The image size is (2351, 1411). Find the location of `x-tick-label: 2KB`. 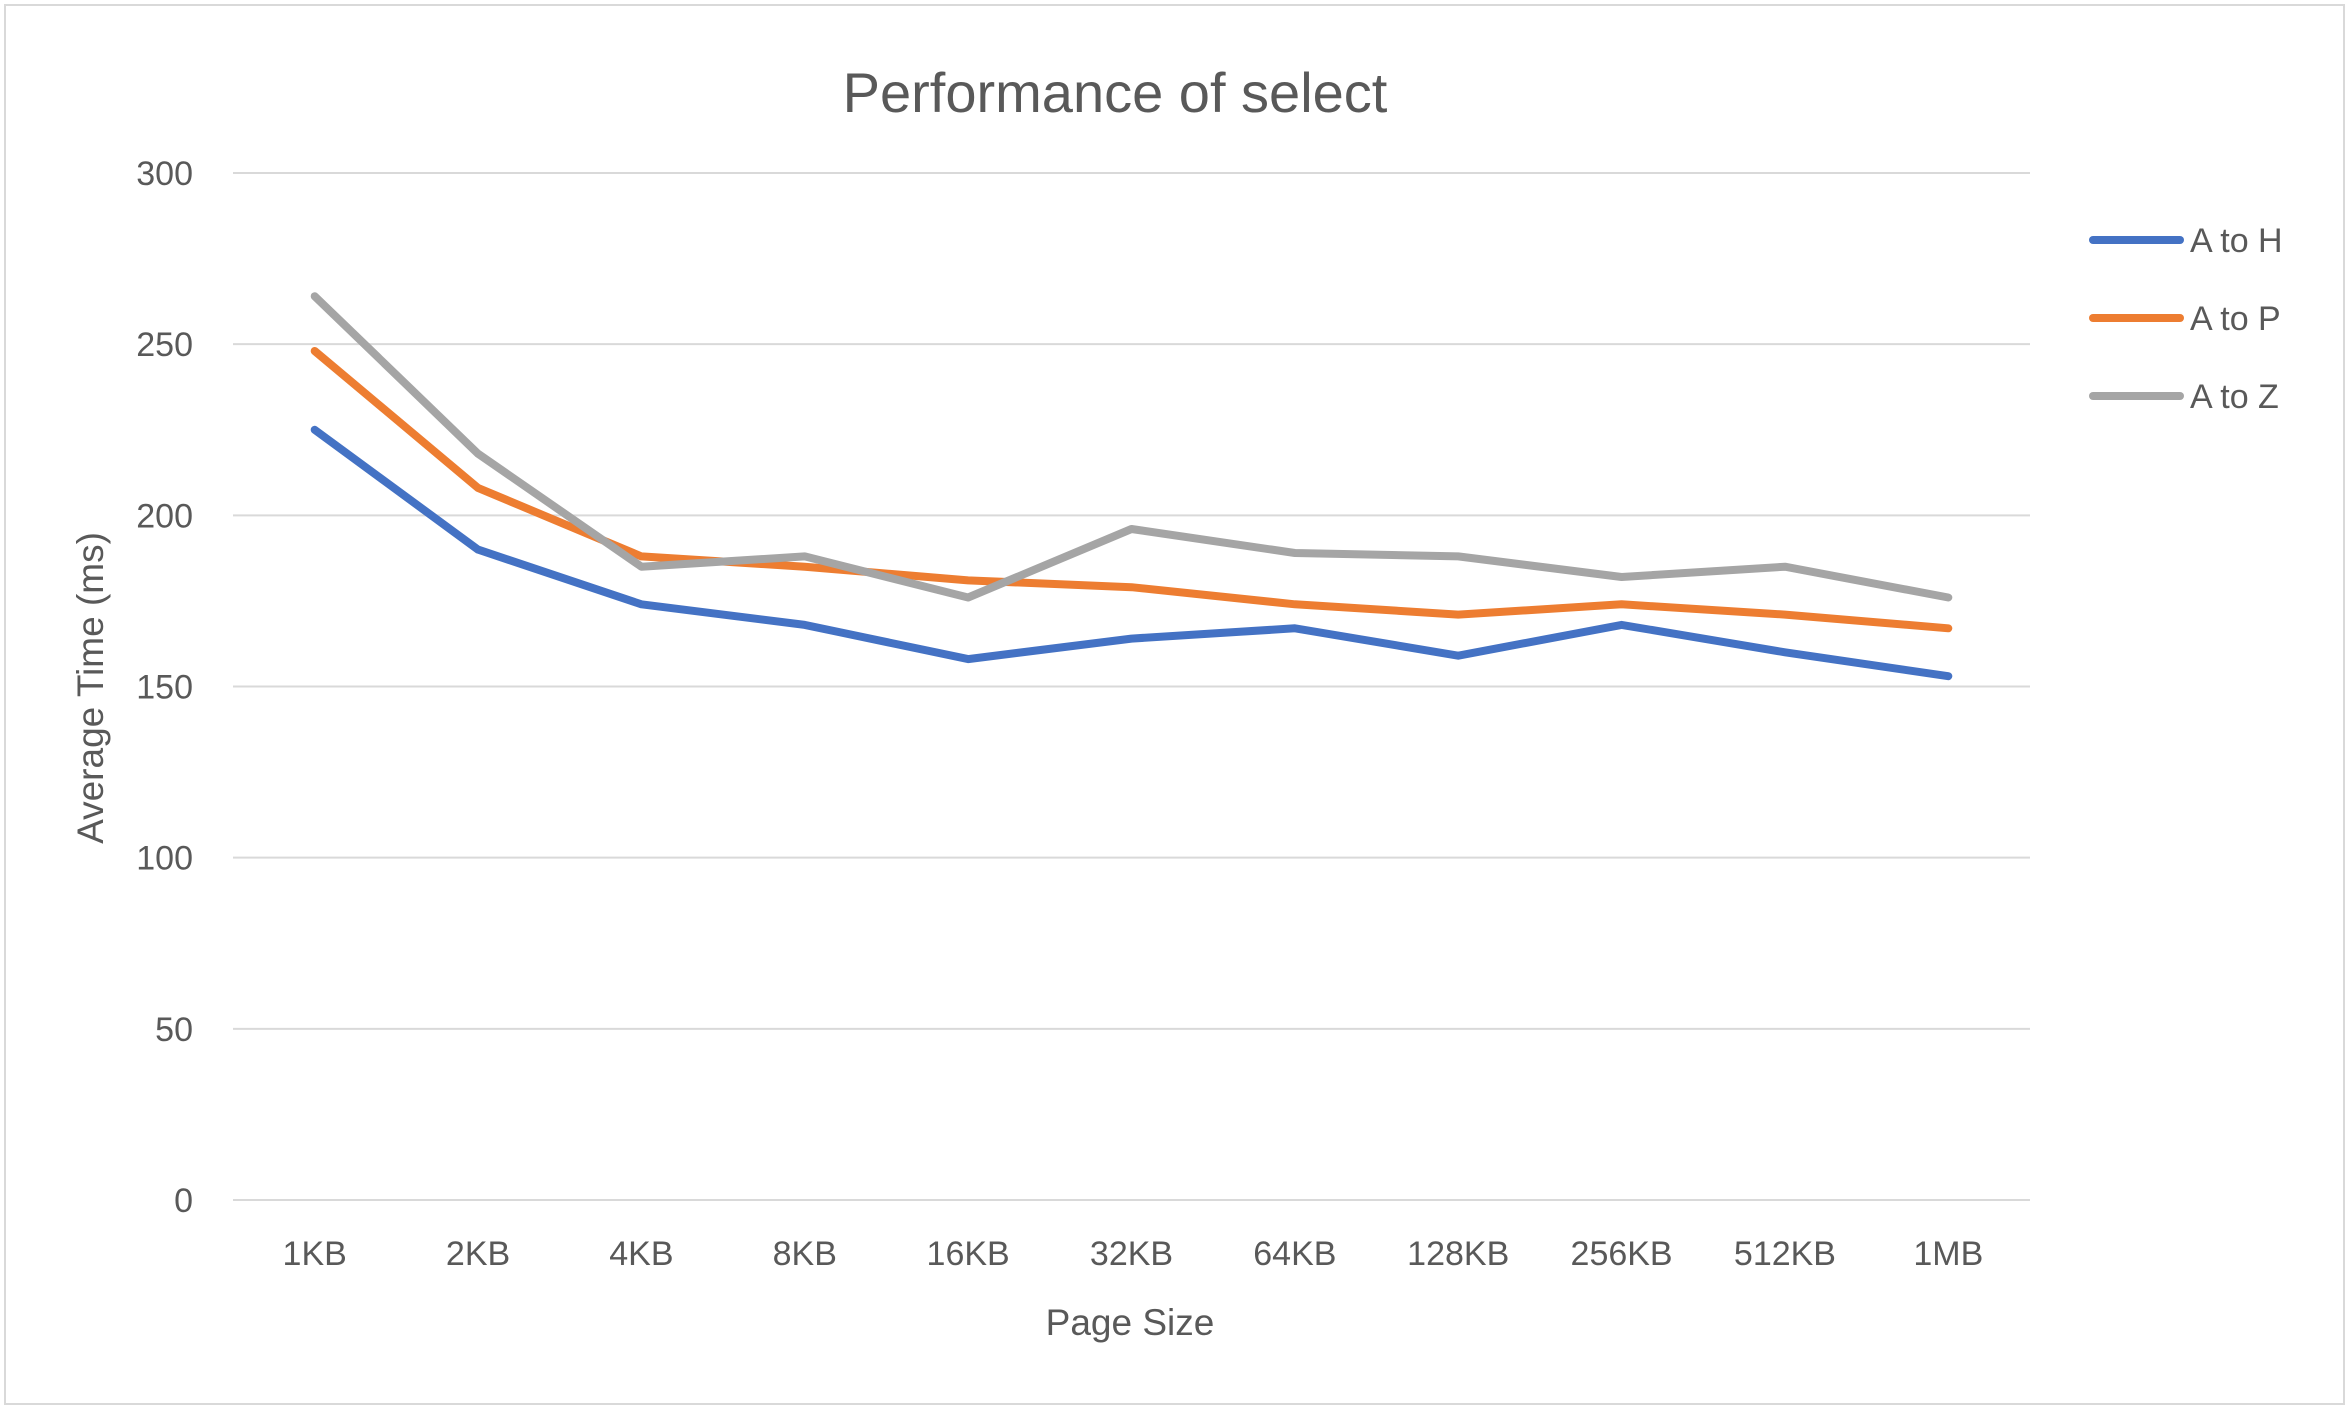

x-tick-label: 2KB is located at coordinates (478, 1254).